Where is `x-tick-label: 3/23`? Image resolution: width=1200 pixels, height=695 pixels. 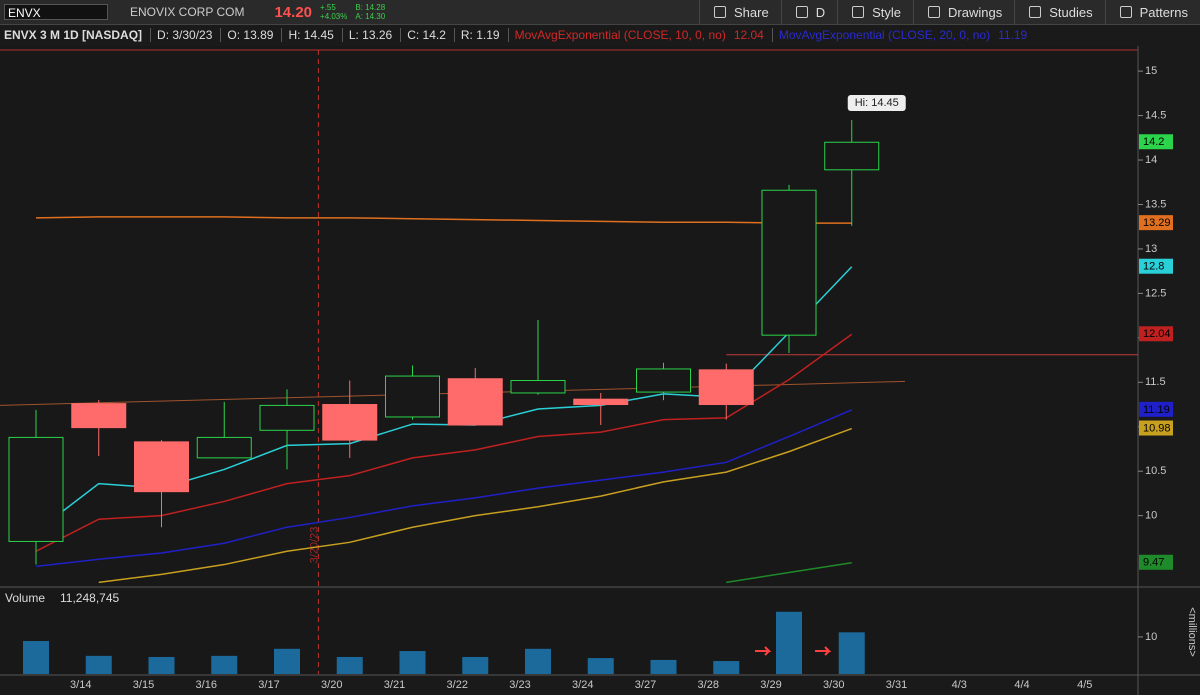
x-tick-label: 3/23 is located at coordinates (519, 685).